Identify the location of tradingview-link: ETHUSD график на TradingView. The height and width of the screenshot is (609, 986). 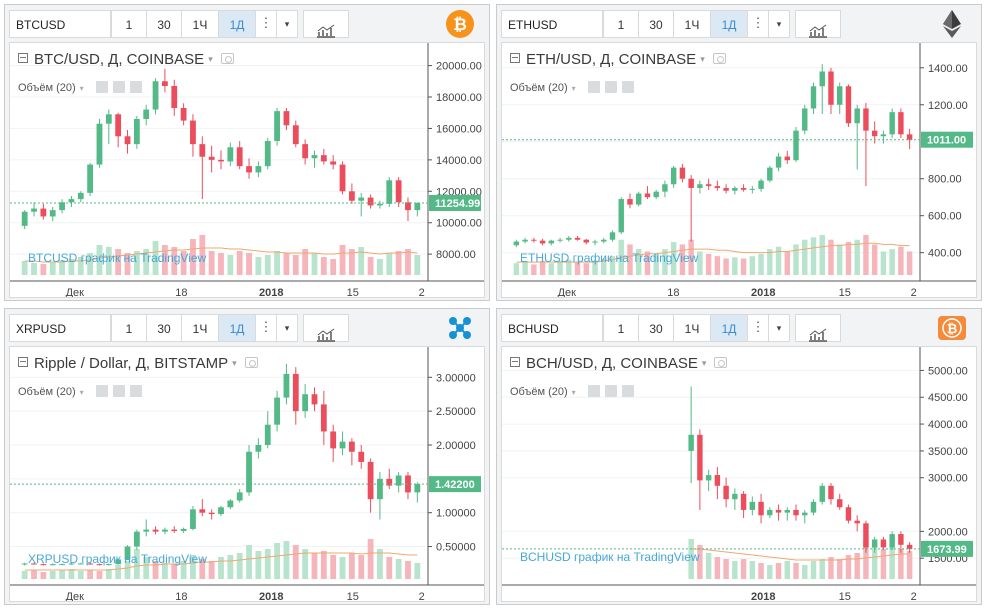
(609, 258).